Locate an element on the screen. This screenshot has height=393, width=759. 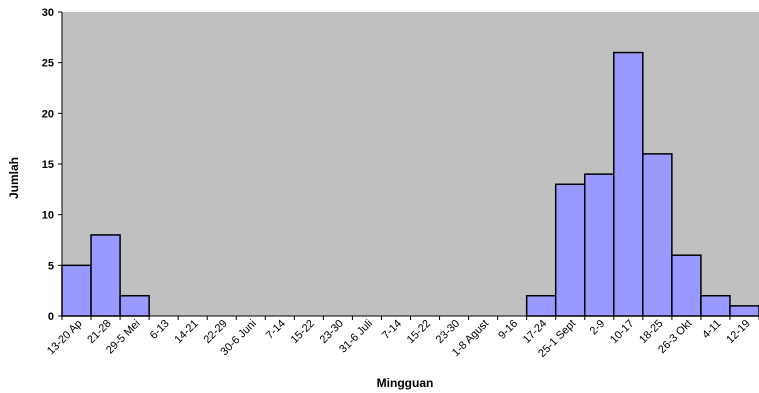
x-tick-label: 14-21 is located at coordinates (186, 332).